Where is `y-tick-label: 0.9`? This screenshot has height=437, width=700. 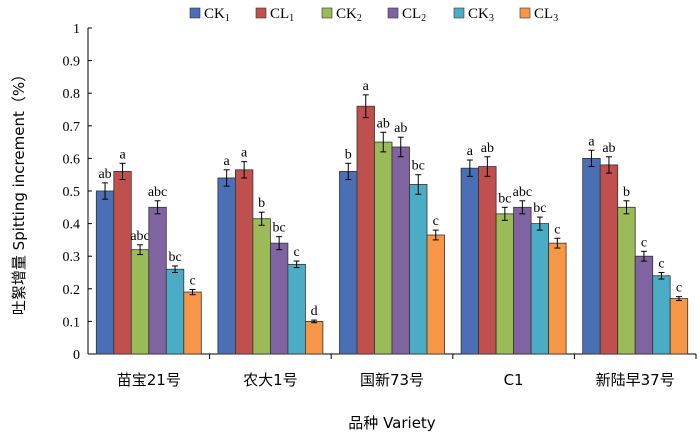
y-tick-label: 0.9 is located at coordinates (72, 62).